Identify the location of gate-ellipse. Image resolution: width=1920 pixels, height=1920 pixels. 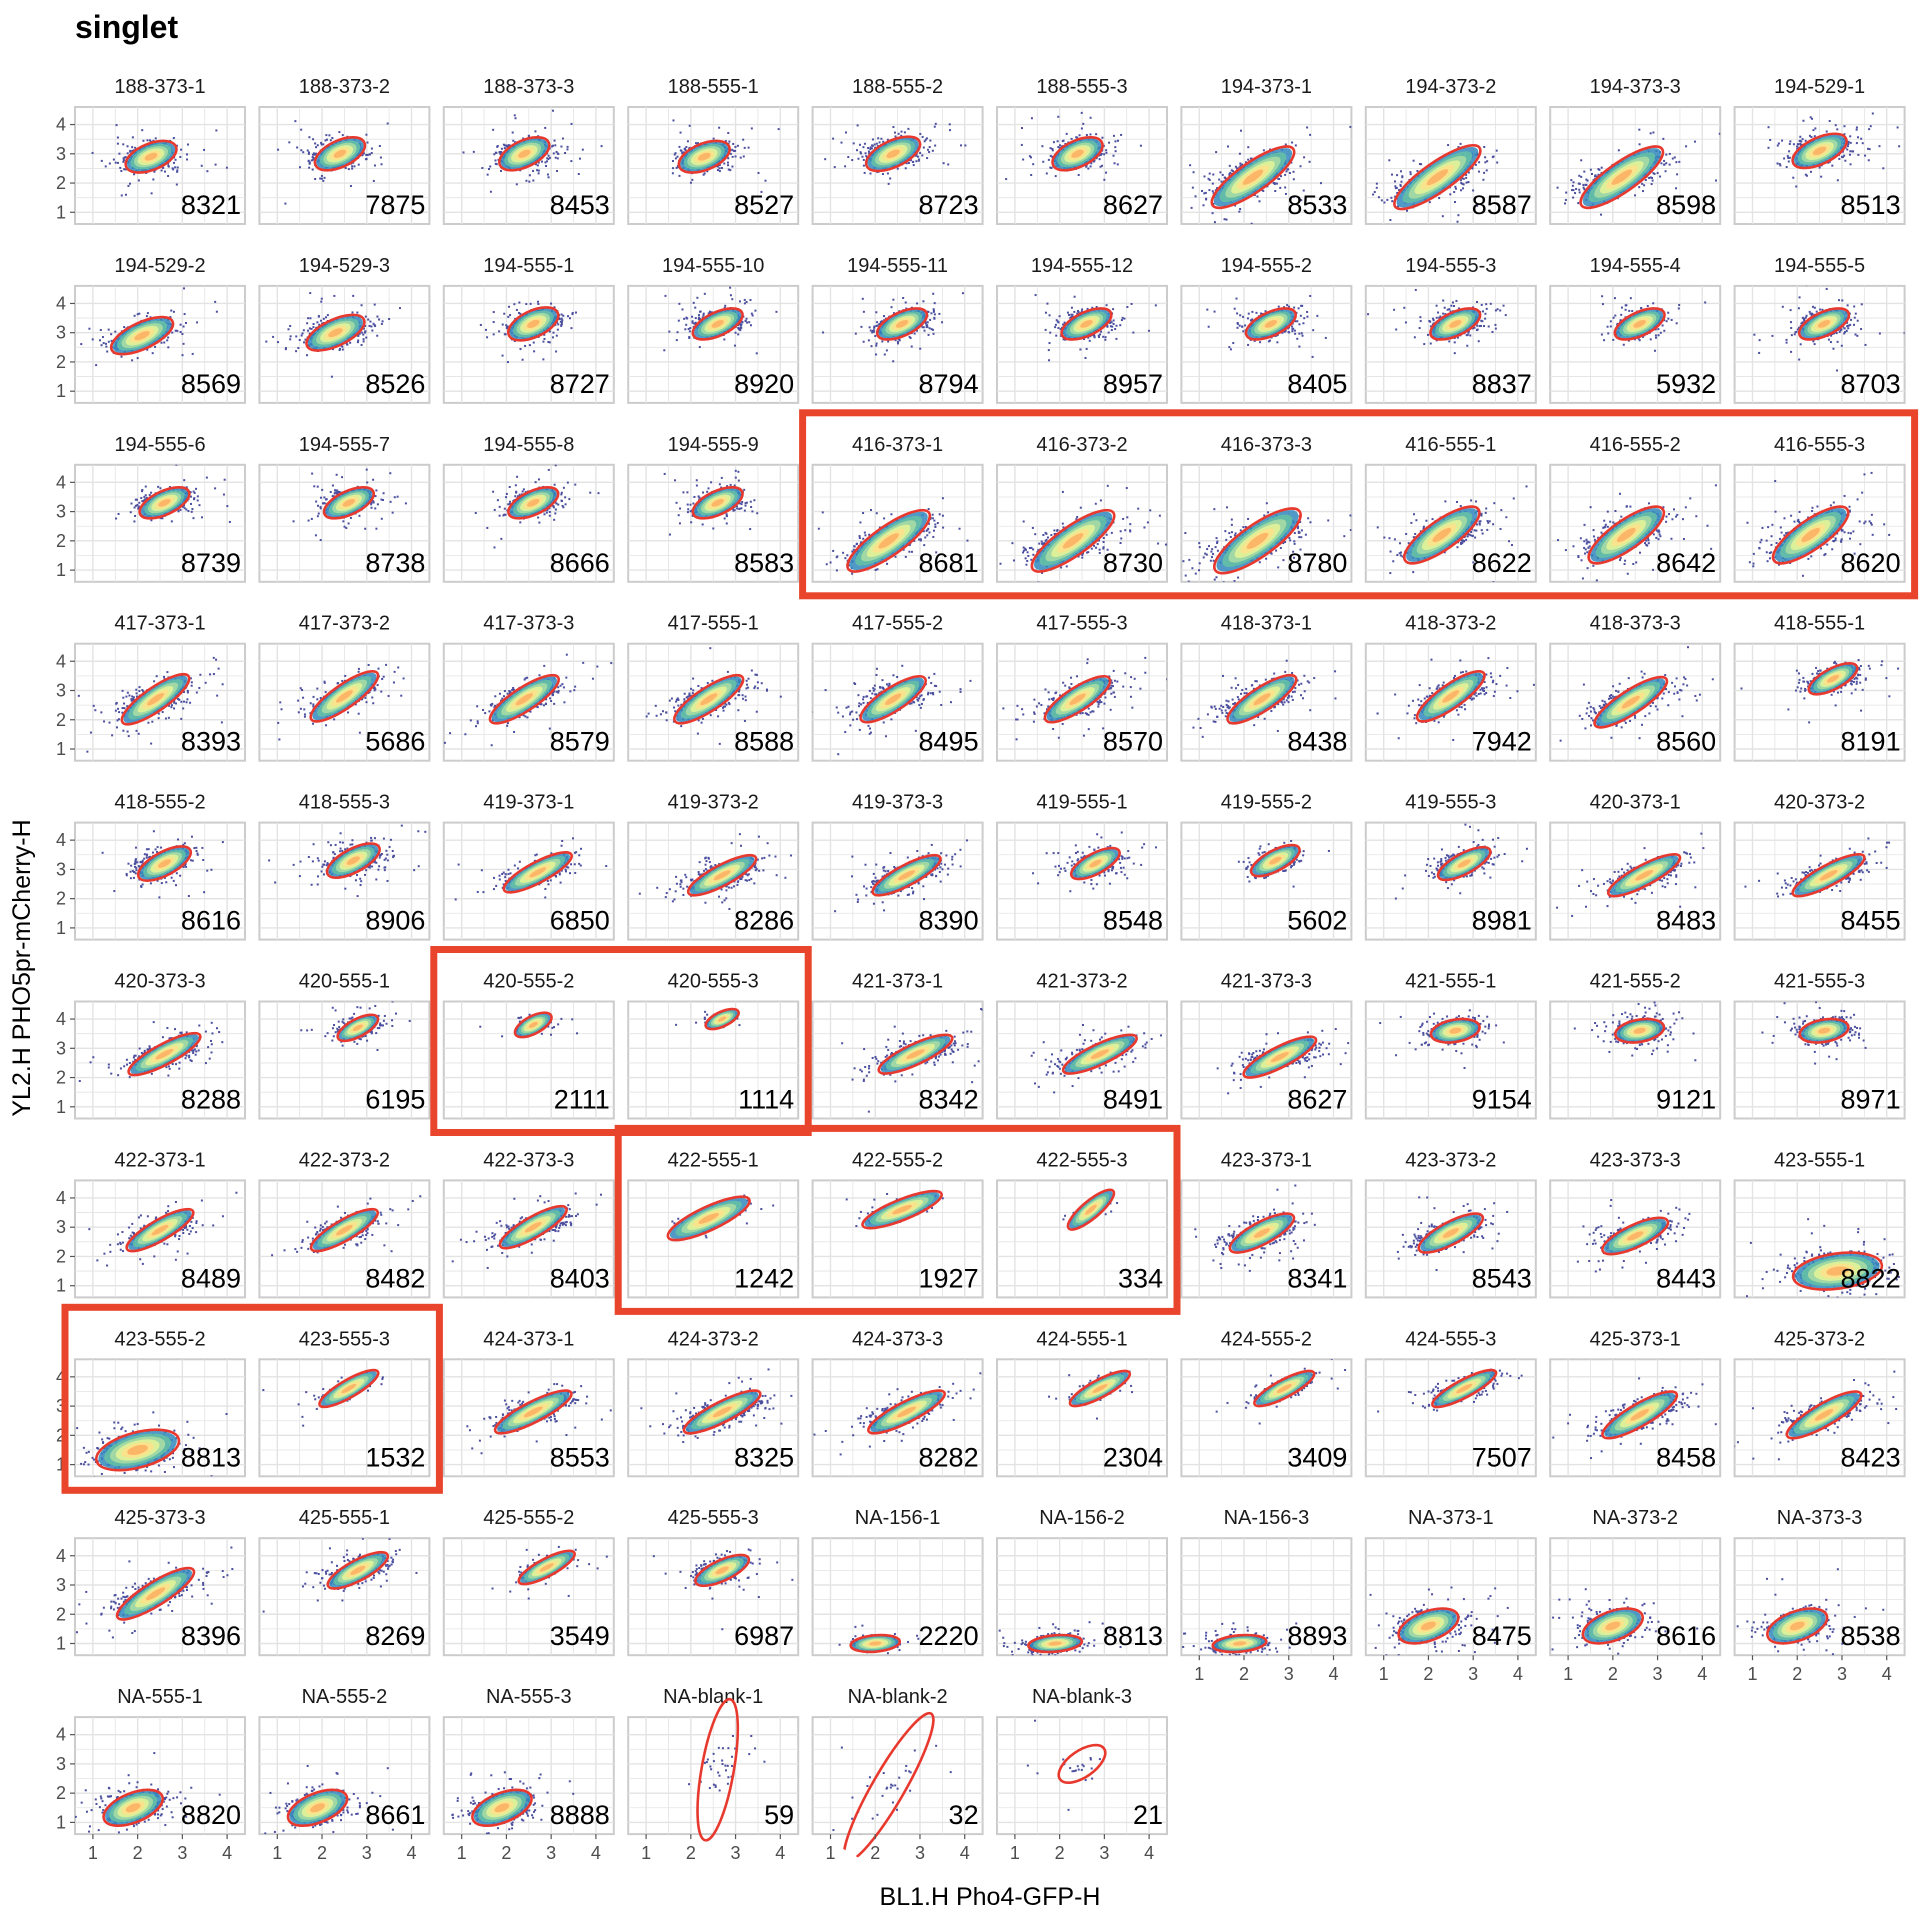
(1077, 154).